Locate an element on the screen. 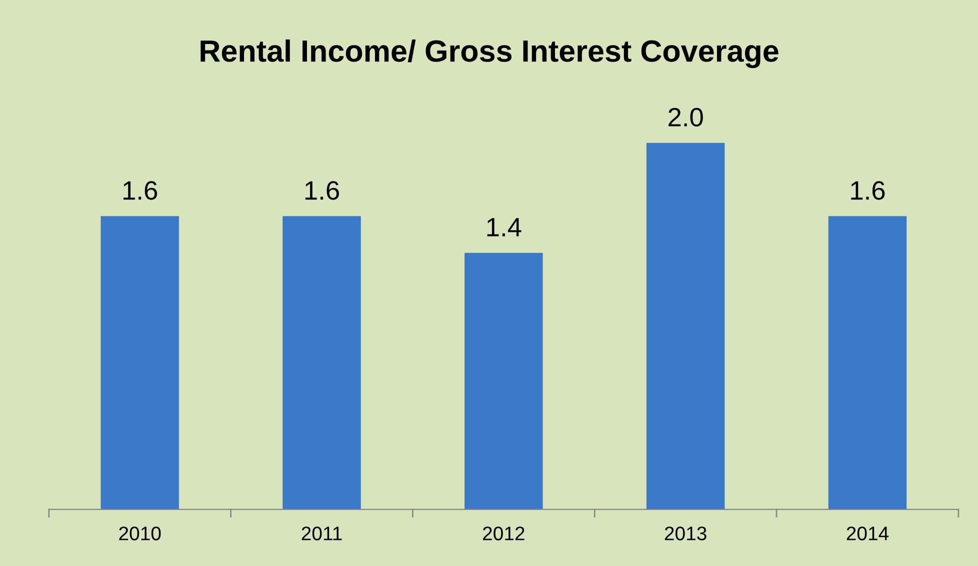 This screenshot has height=566, width=978. x-tick-label: 2010 is located at coordinates (140, 533).